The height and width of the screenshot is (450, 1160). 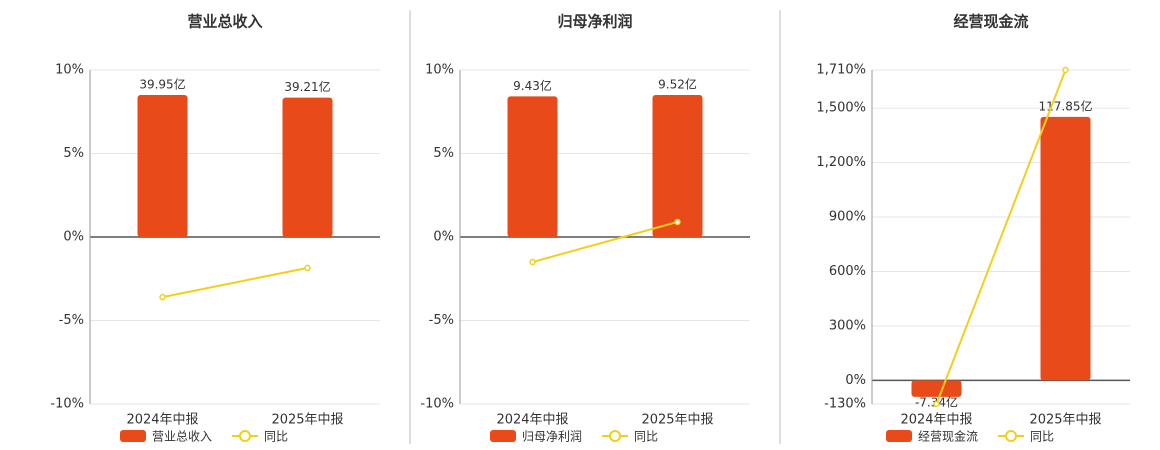 I want to click on data-label: 9.43亿, so click(x=532, y=85).